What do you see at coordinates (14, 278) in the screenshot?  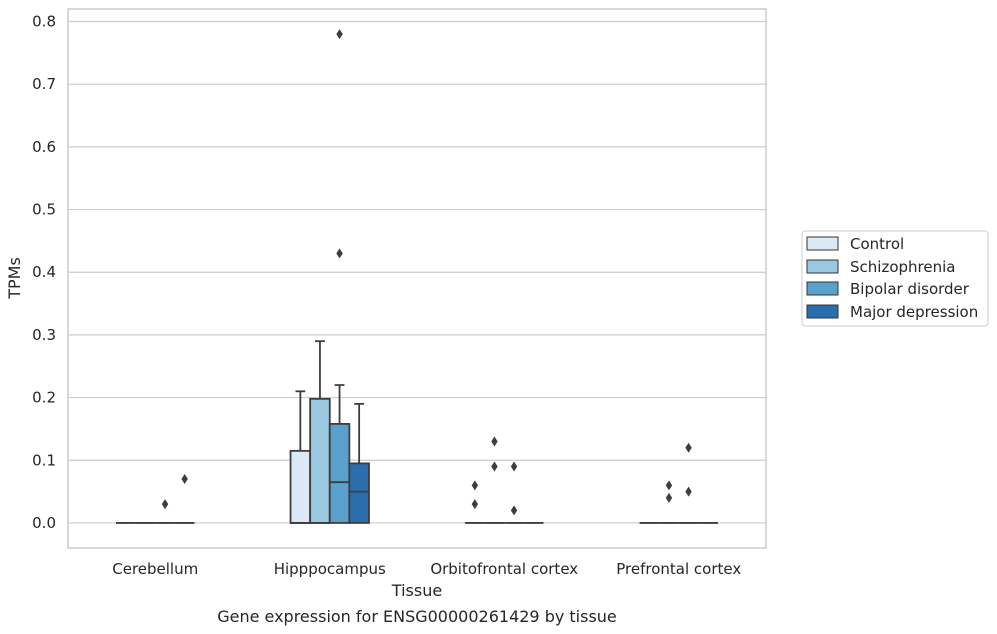 I see `y-axis-title: TPMs` at bounding box center [14, 278].